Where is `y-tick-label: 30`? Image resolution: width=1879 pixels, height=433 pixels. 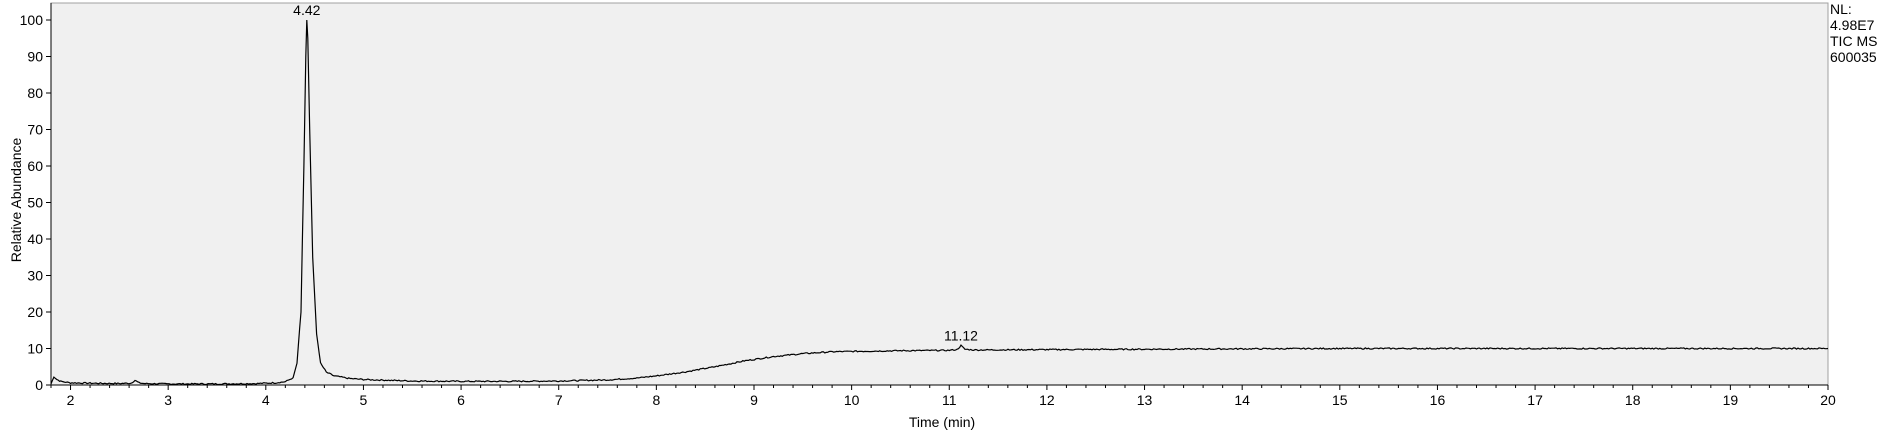
y-tick-label: 30 is located at coordinates (35, 276).